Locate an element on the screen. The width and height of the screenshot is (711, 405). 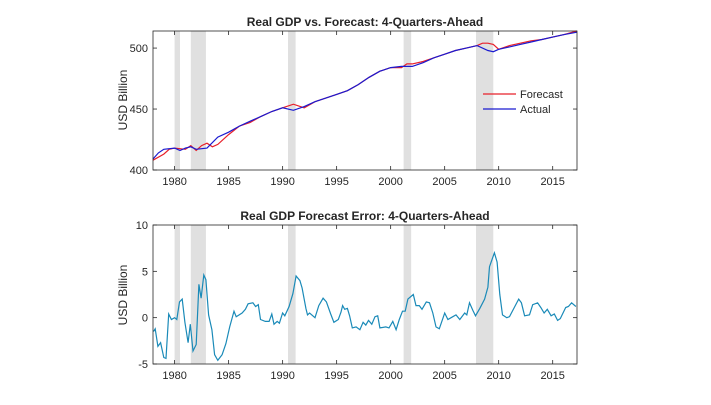
y-tick-label: 0 is located at coordinates (145, 319).